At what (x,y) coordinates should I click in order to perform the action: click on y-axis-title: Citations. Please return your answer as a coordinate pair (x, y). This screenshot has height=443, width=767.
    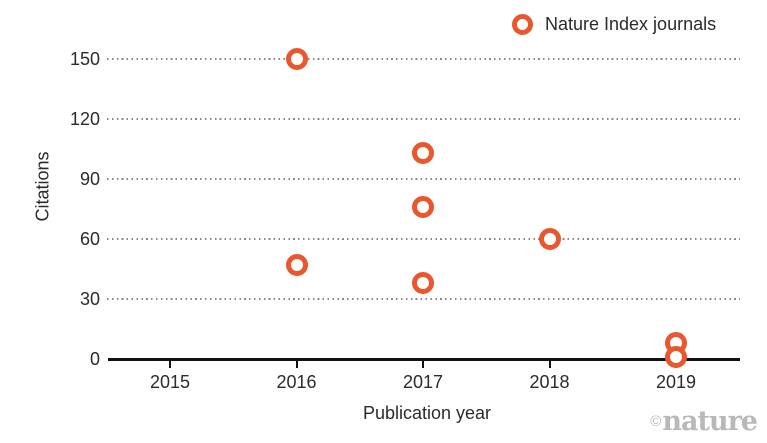
    Looking at the image, I should click on (42, 186).